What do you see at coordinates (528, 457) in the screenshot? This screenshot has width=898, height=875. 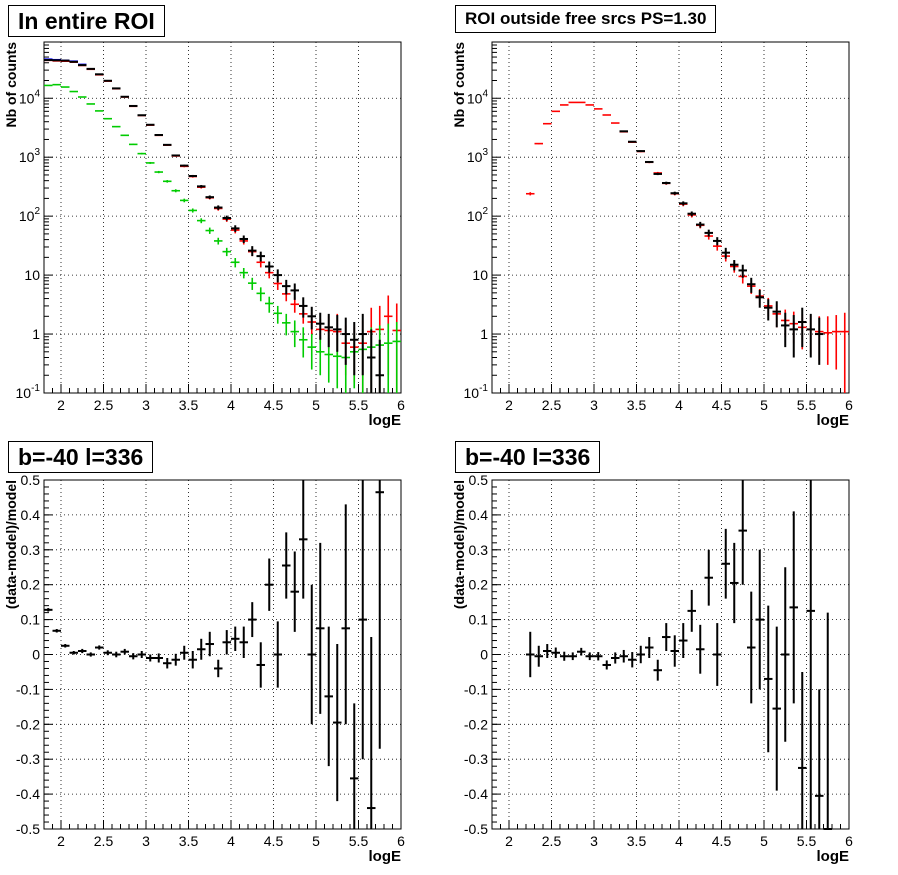 I see `panel4-title: b=-40 l=336` at bounding box center [528, 457].